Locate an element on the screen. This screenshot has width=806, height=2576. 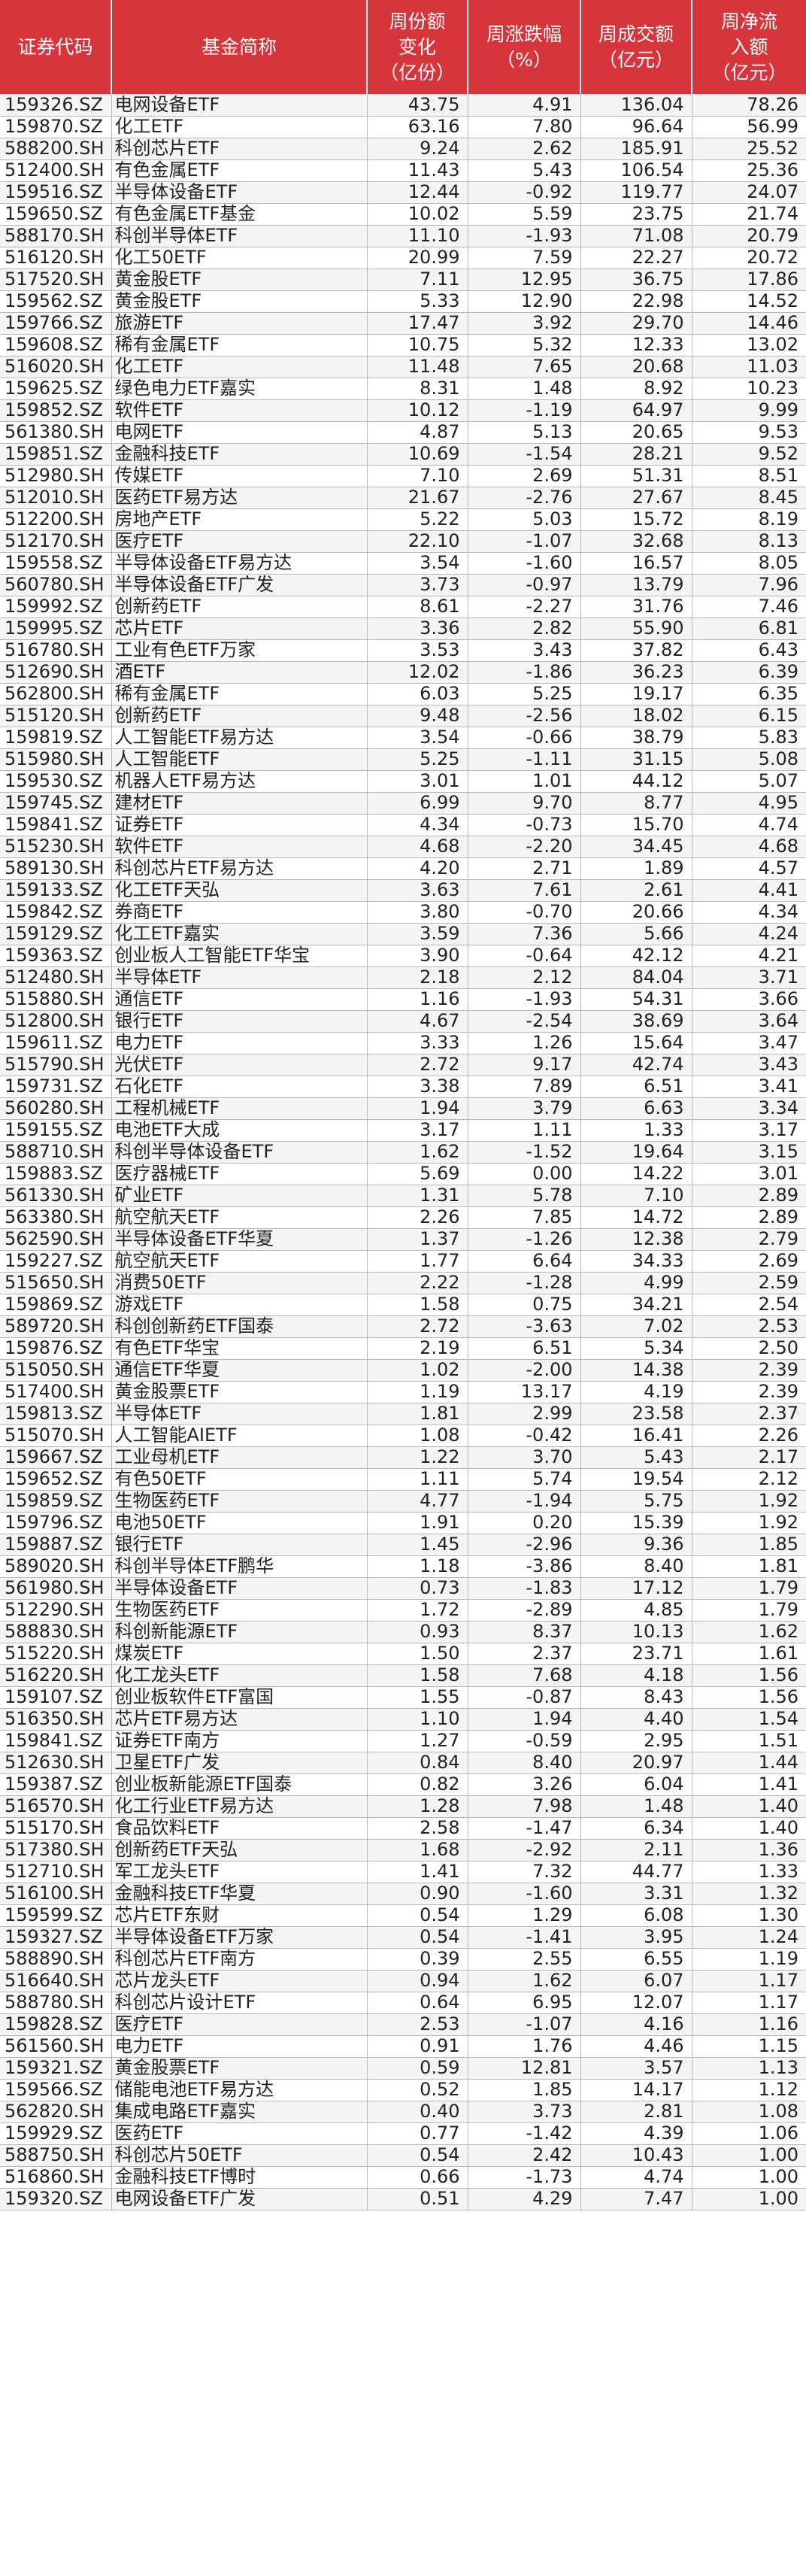
fund-name-cell: 创业板软件ETF富国 is located at coordinates (239, 1697).